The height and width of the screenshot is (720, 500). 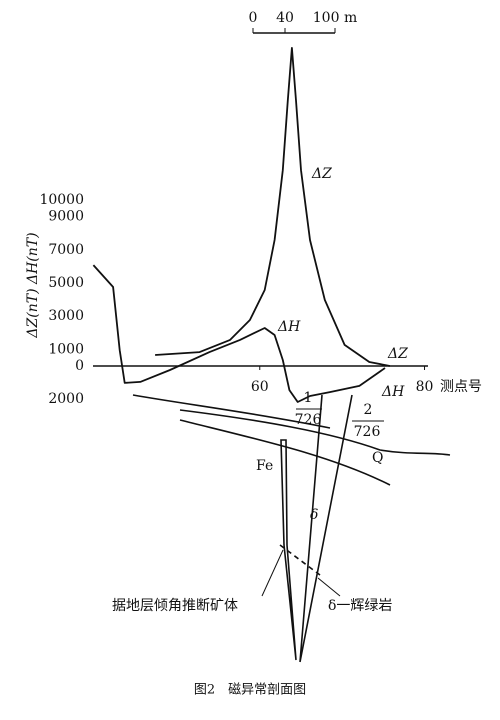 I want to click on hole-label: 2, so click(x=368, y=410).